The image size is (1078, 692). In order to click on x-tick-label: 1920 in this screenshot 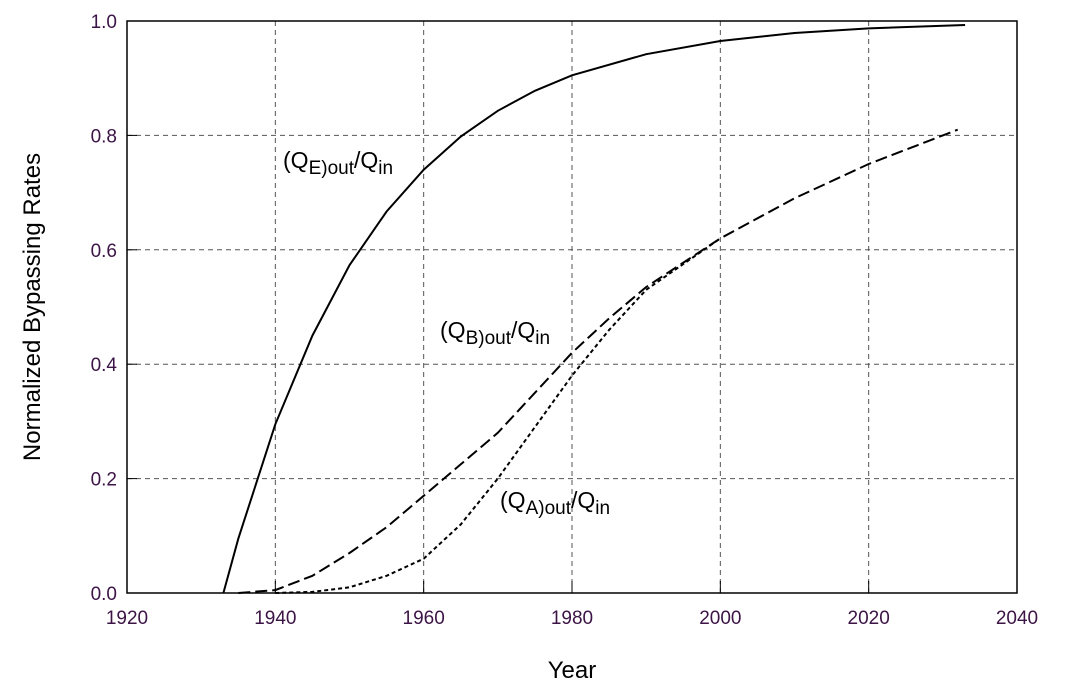, I will do `click(127, 618)`.